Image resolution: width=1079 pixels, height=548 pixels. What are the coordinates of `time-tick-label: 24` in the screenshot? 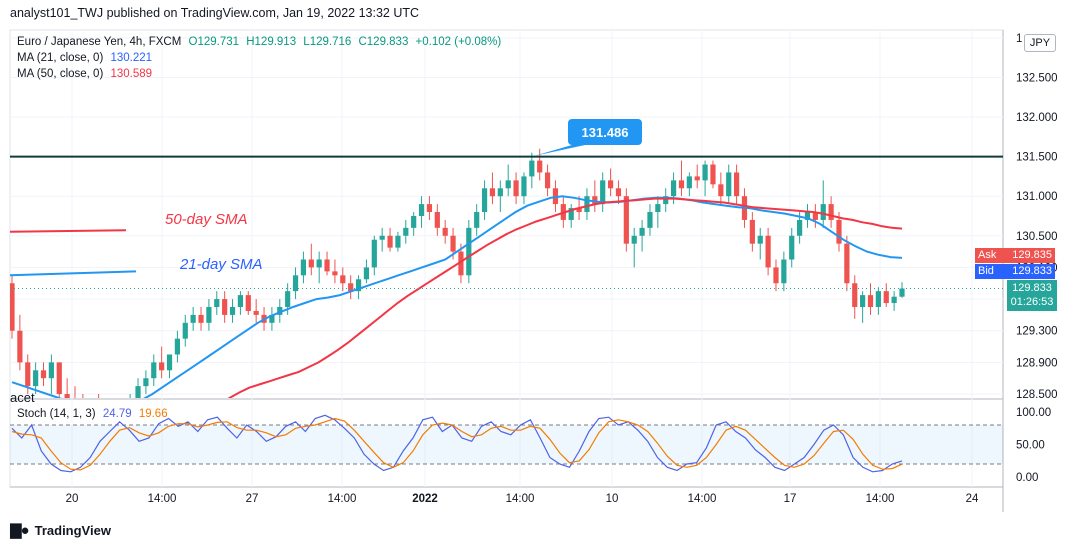 It's located at (972, 499).